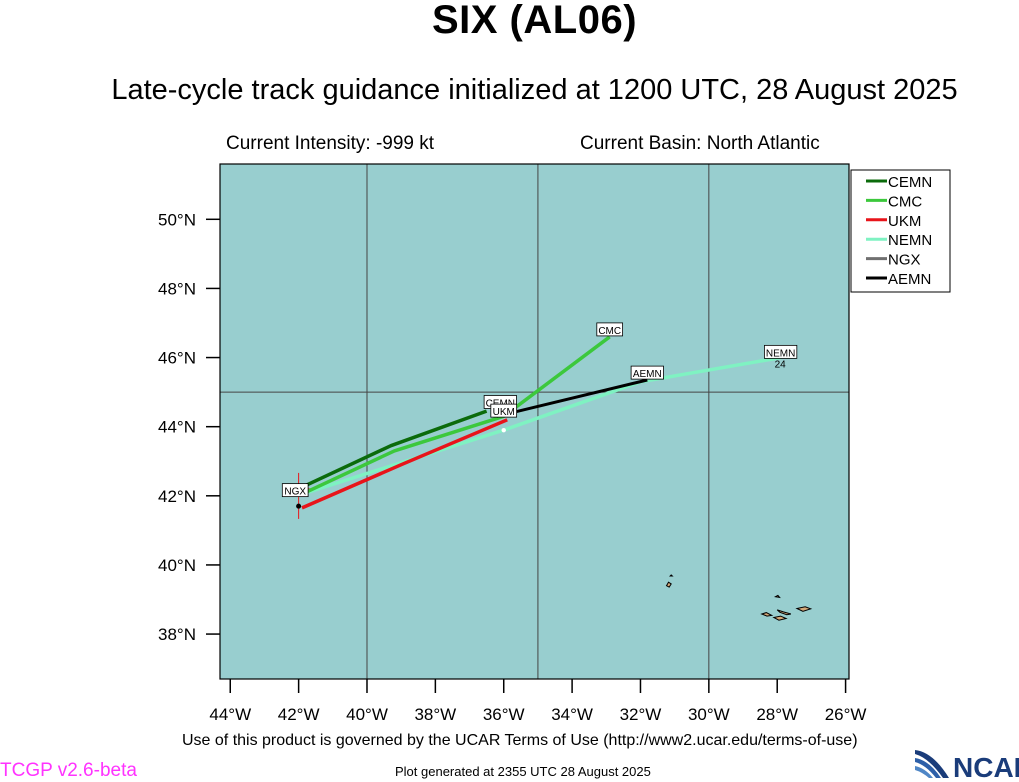 This screenshot has width=1019, height=782. Describe the element at coordinates (781, 364) in the screenshot. I see `track-hour-label: 24` at that location.